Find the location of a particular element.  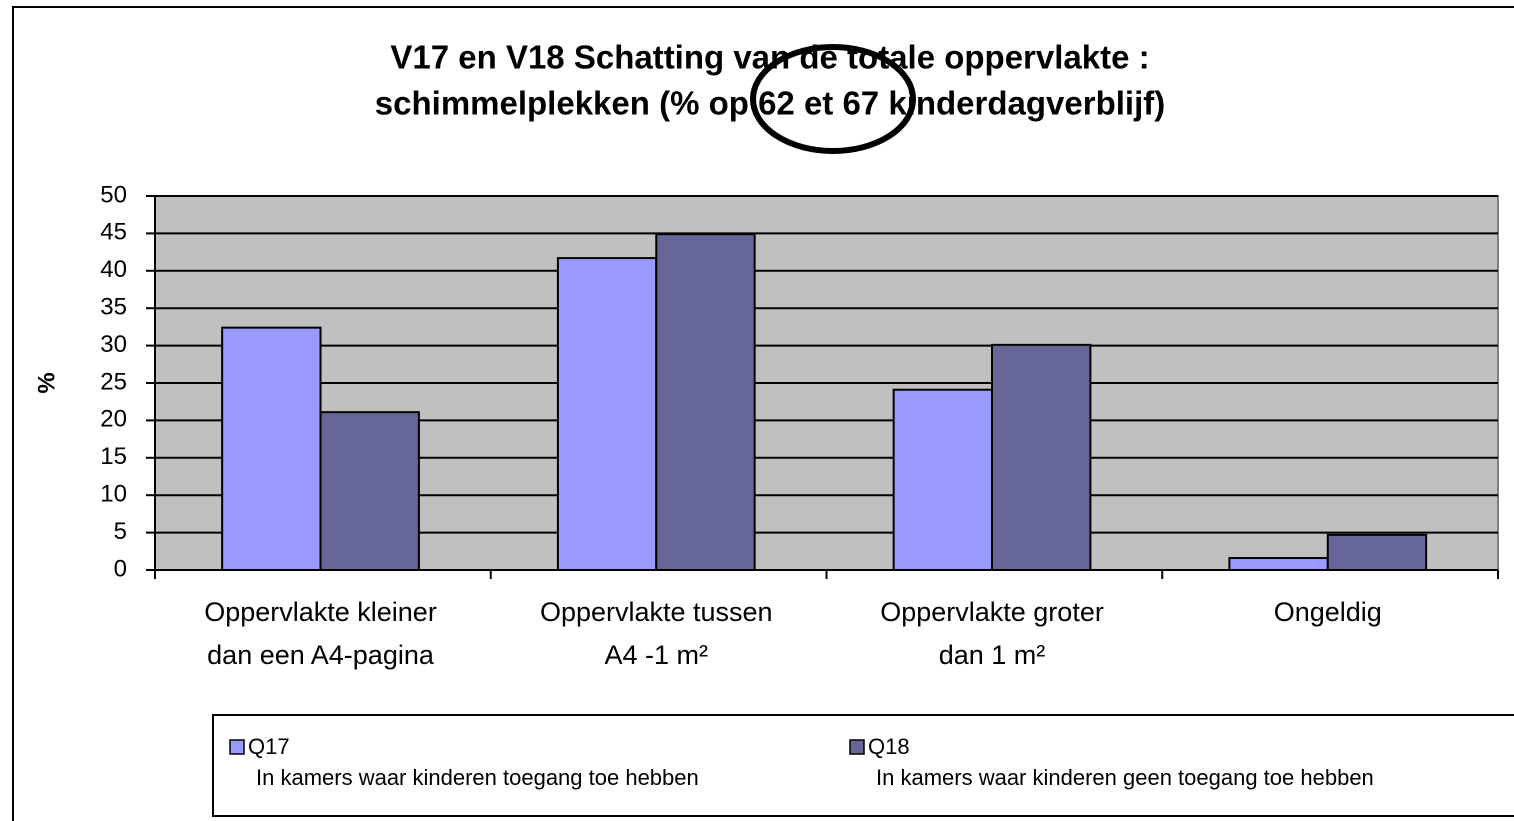

y-tick-label: 35 is located at coordinates (113, 307).